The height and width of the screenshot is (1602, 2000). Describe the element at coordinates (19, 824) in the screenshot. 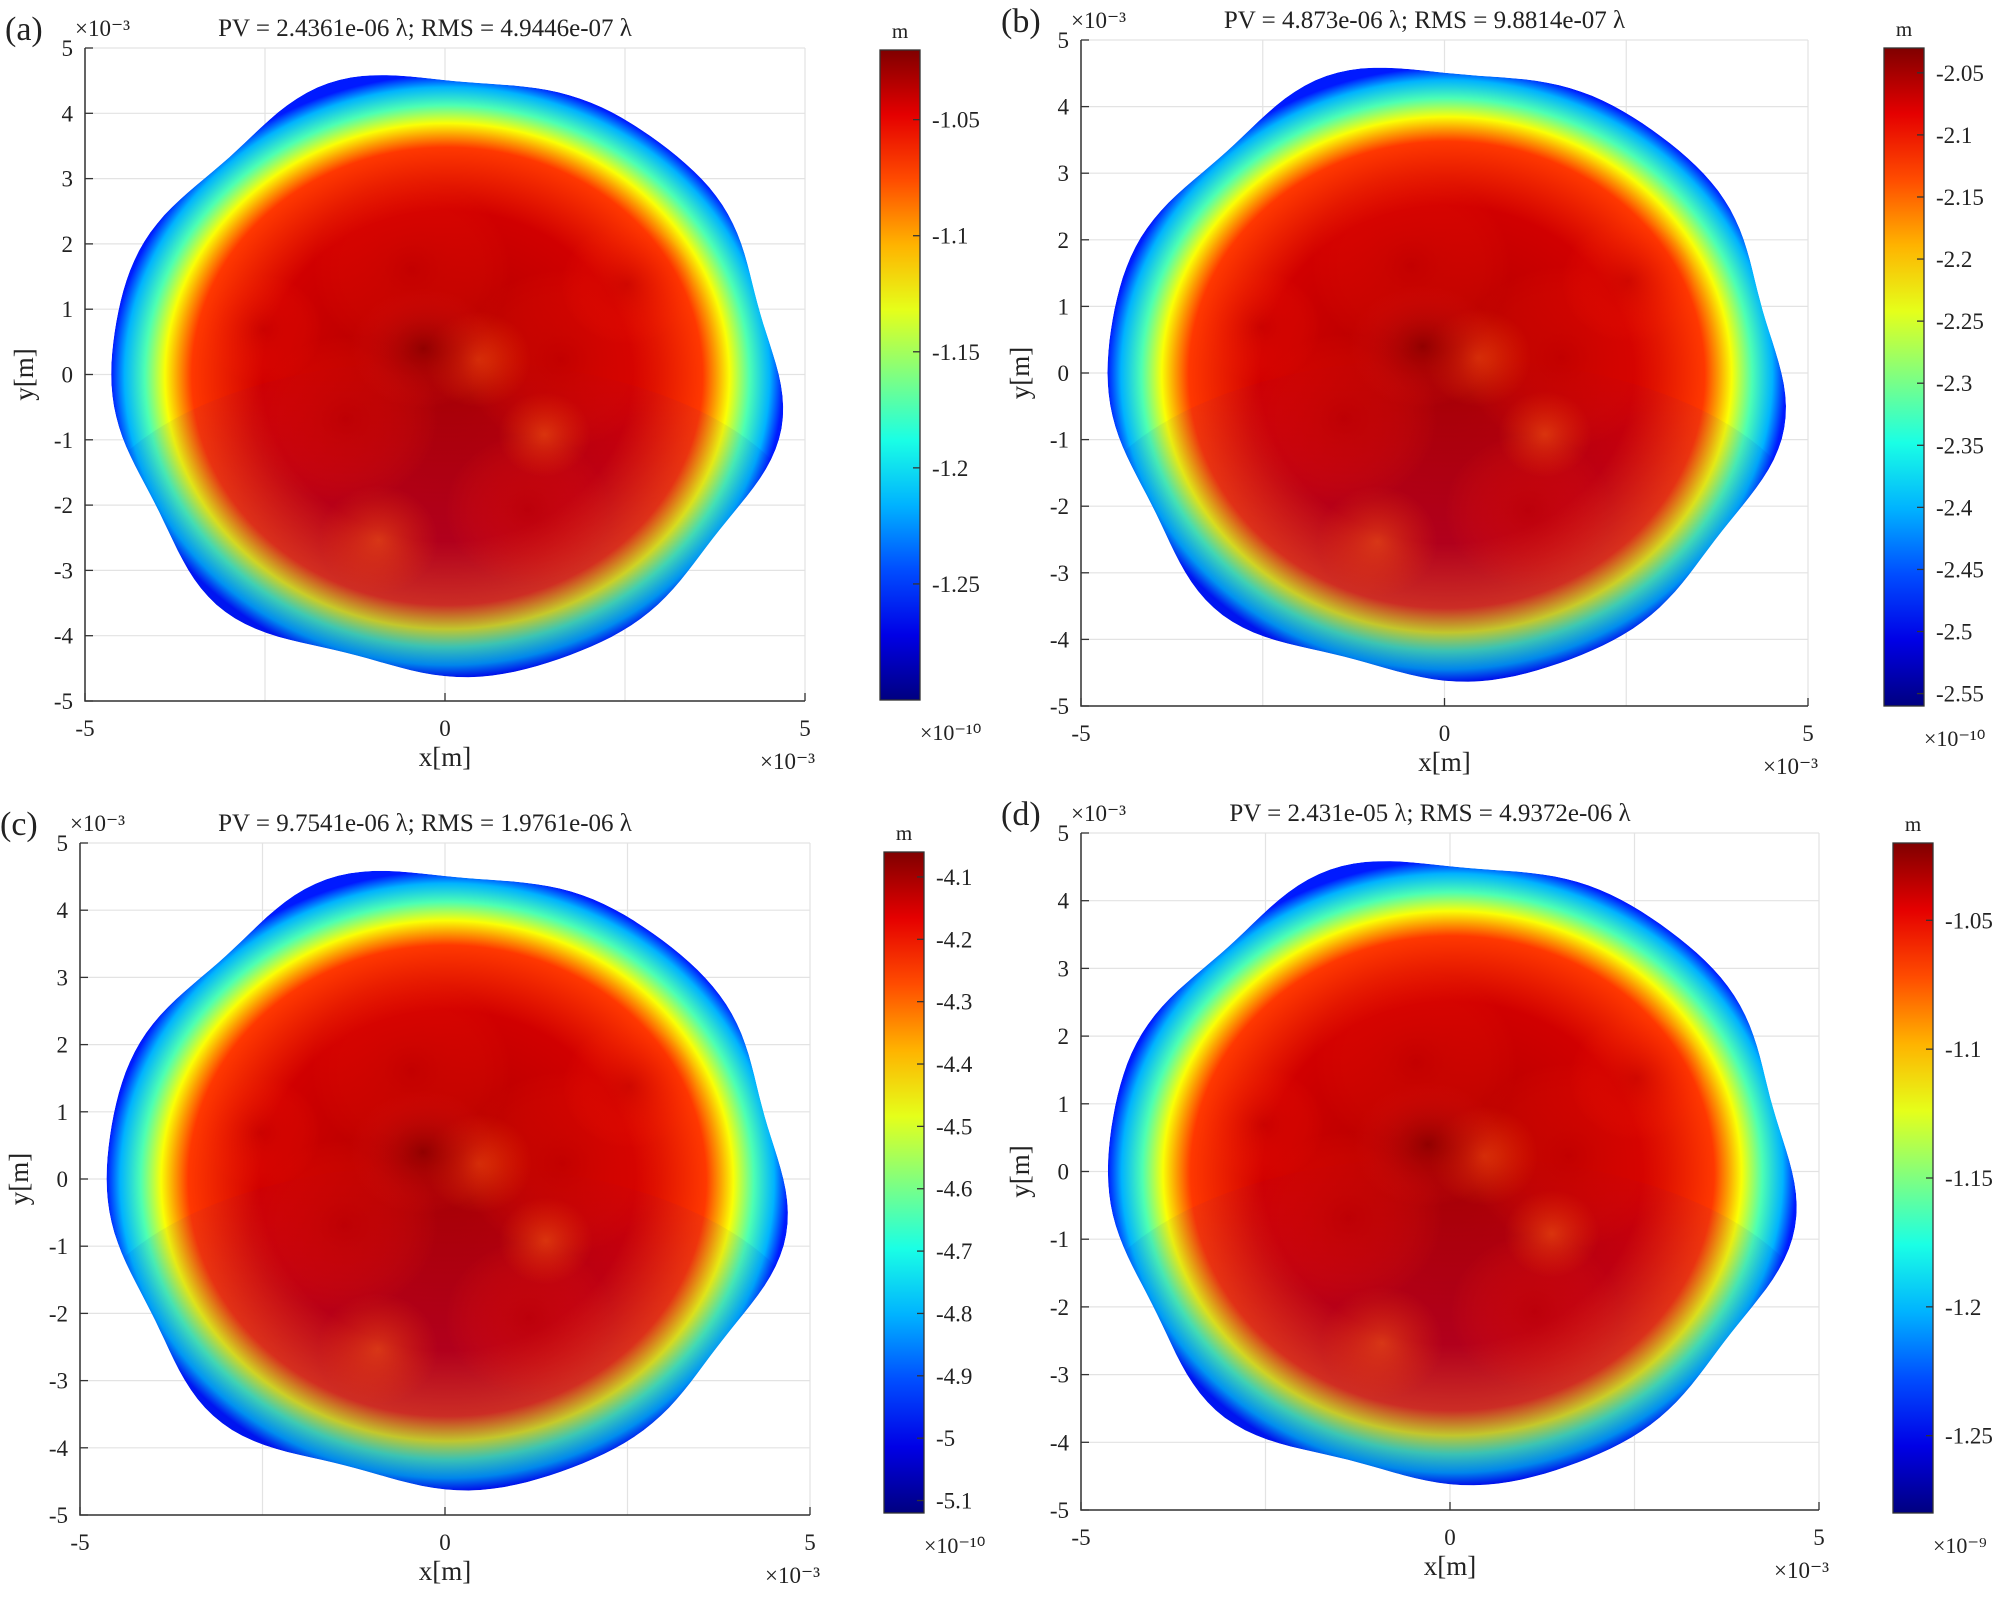

I see `panel-label: (c)` at that location.